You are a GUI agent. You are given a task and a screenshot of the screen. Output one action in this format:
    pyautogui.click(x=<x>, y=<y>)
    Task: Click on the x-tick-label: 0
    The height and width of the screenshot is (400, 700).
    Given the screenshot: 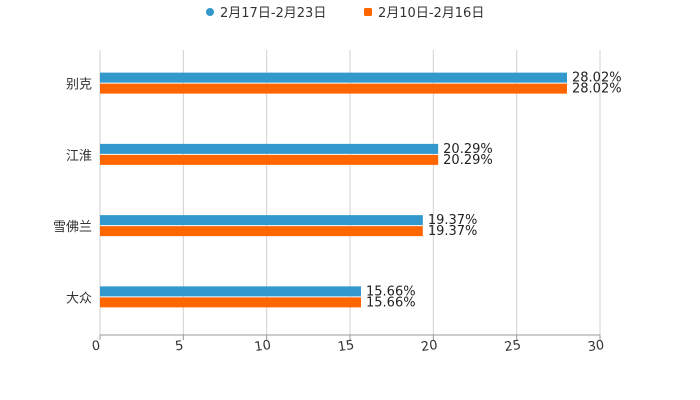 What is the action you would take?
    pyautogui.click(x=96, y=346)
    